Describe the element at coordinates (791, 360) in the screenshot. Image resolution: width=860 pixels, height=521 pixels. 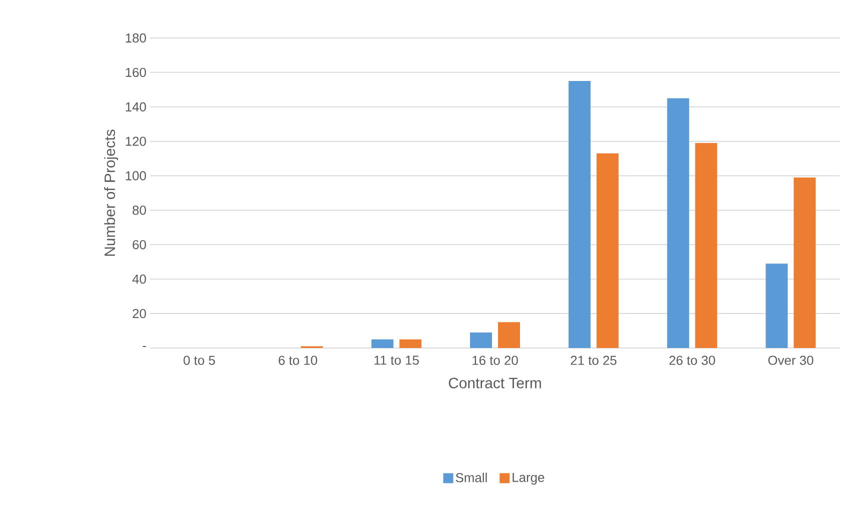
I see `x-tick-label: Over 30` at that location.